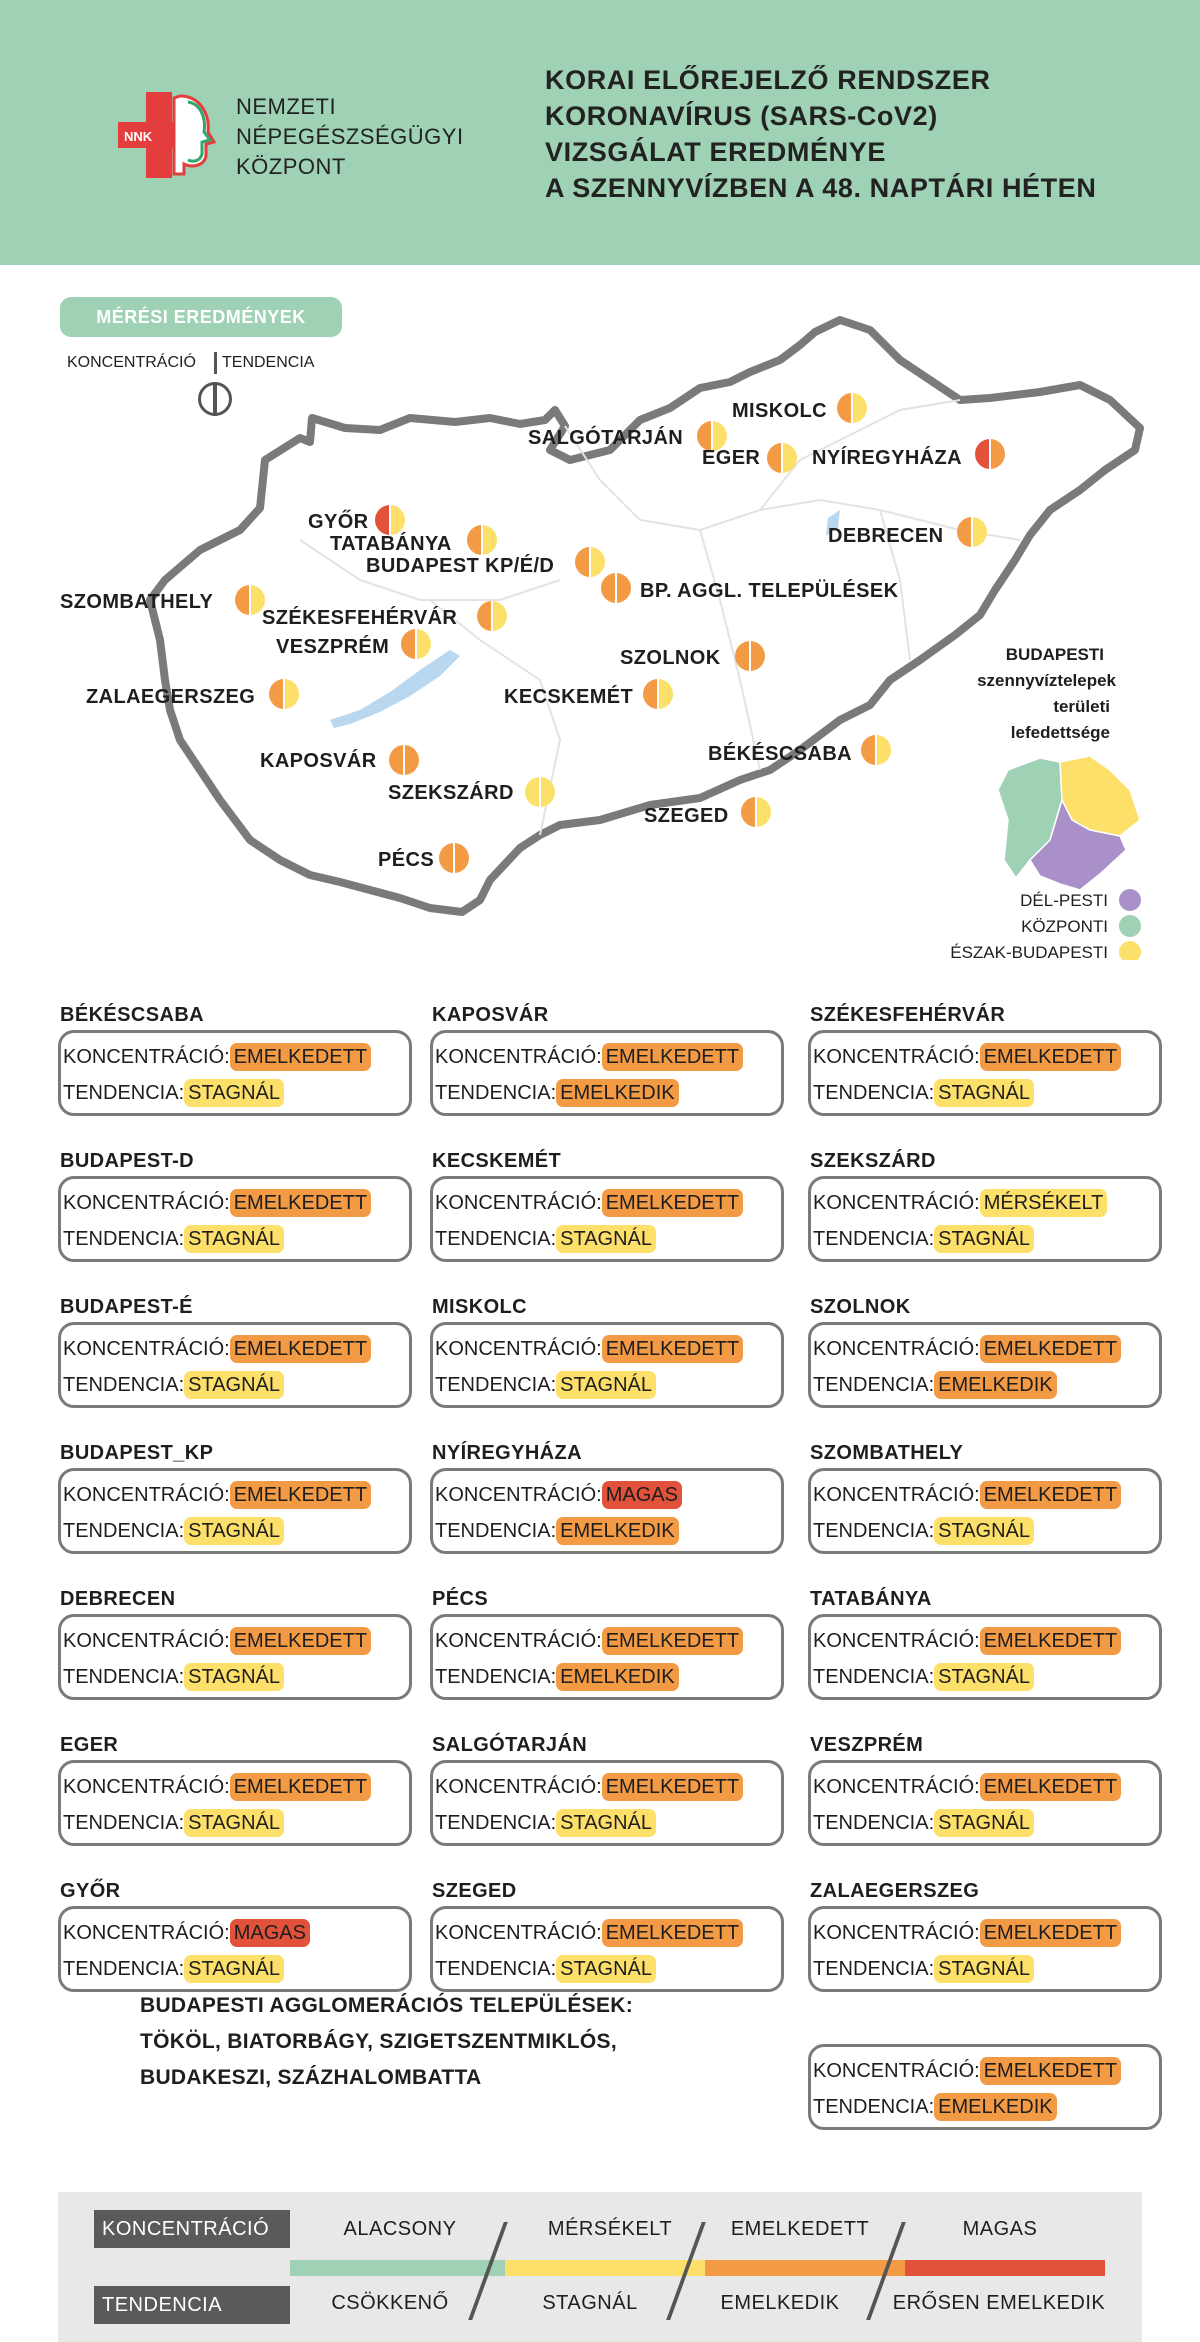  Describe the element at coordinates (1130, 926) in the screenshot. I see `bp-legend-swatch-kozponti` at that location.